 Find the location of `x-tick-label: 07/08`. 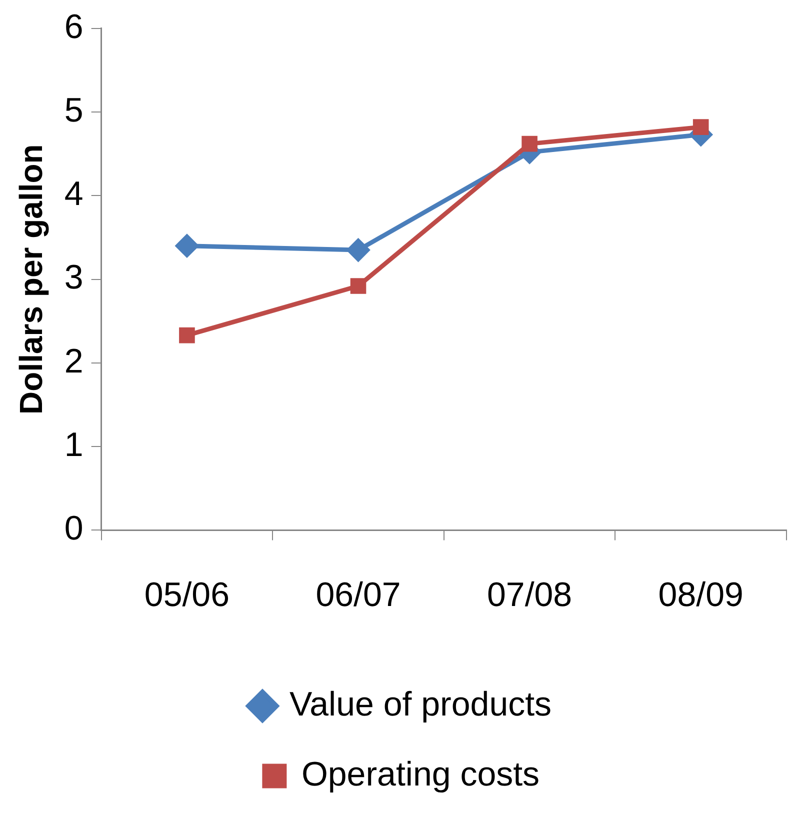

x-tick-label: 07/08 is located at coordinates (529, 595).